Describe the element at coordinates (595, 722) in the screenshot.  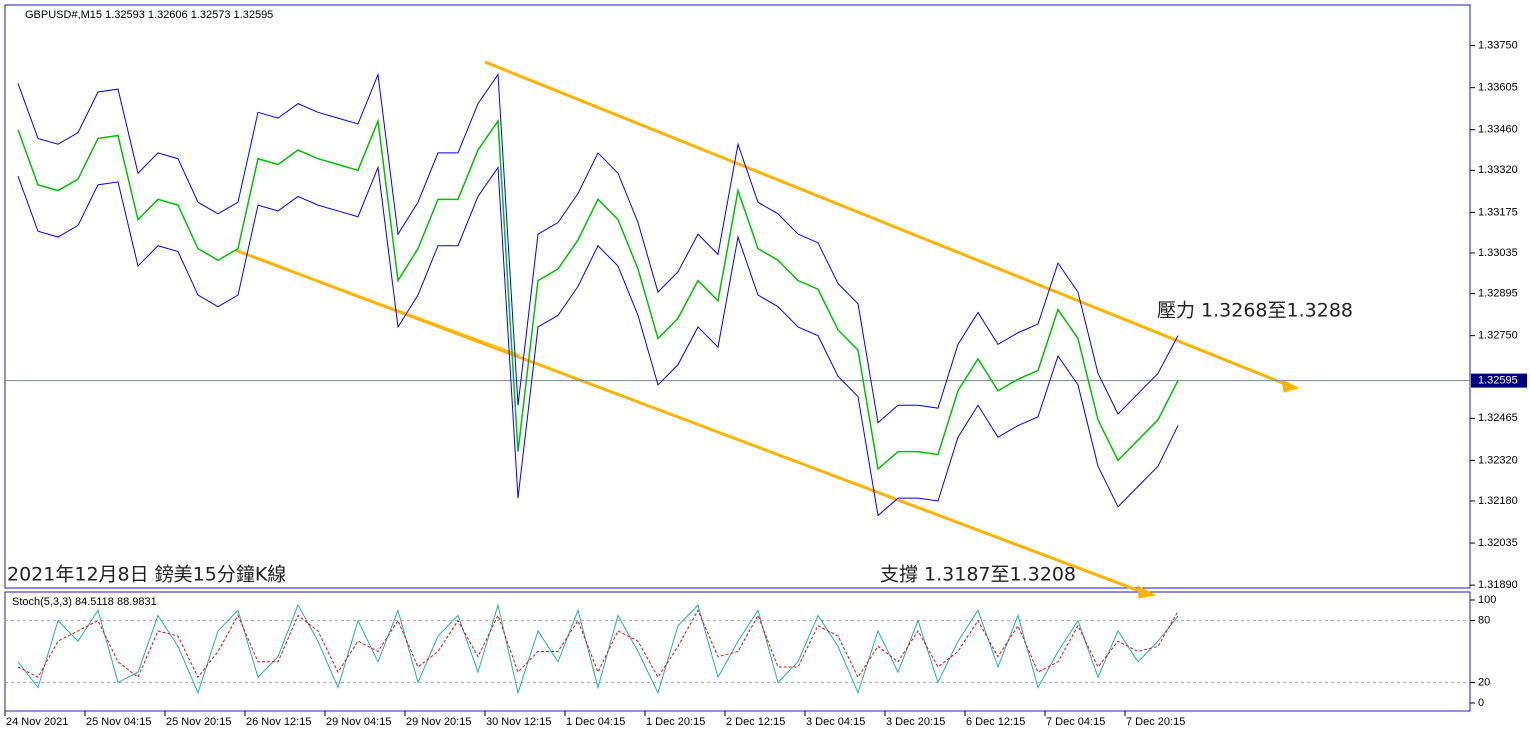
I see `x-tick-label: 1 Dec 04:15` at that location.